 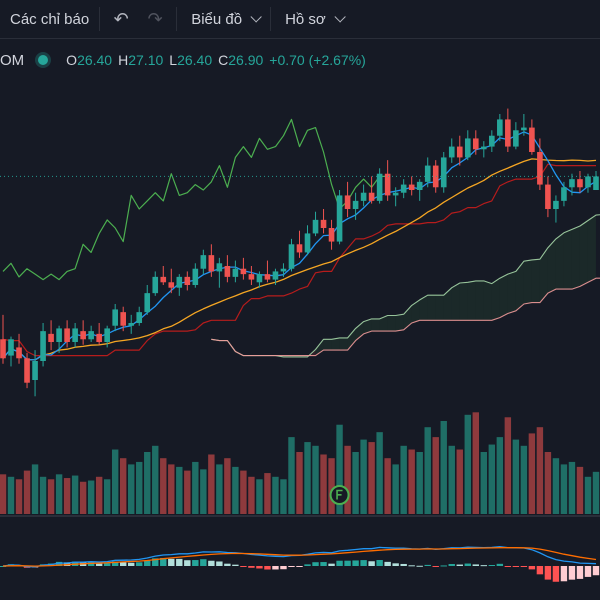 I want to click on symbol-name: OM, so click(x=12, y=60).